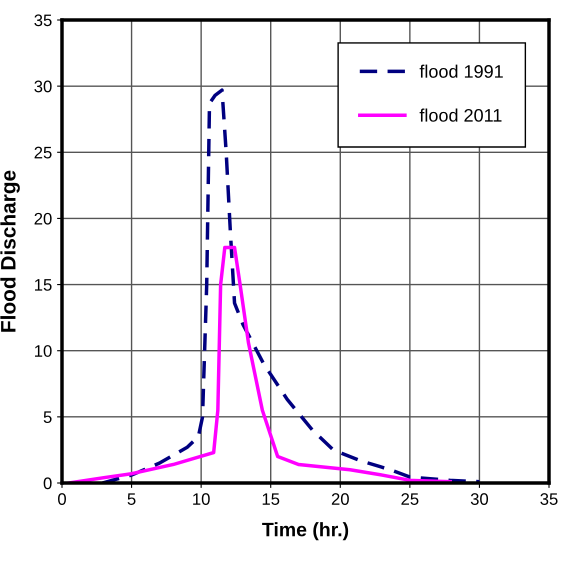  What do you see at coordinates (43, 86) in the screenshot?
I see `y-tick-label: 30` at bounding box center [43, 86].